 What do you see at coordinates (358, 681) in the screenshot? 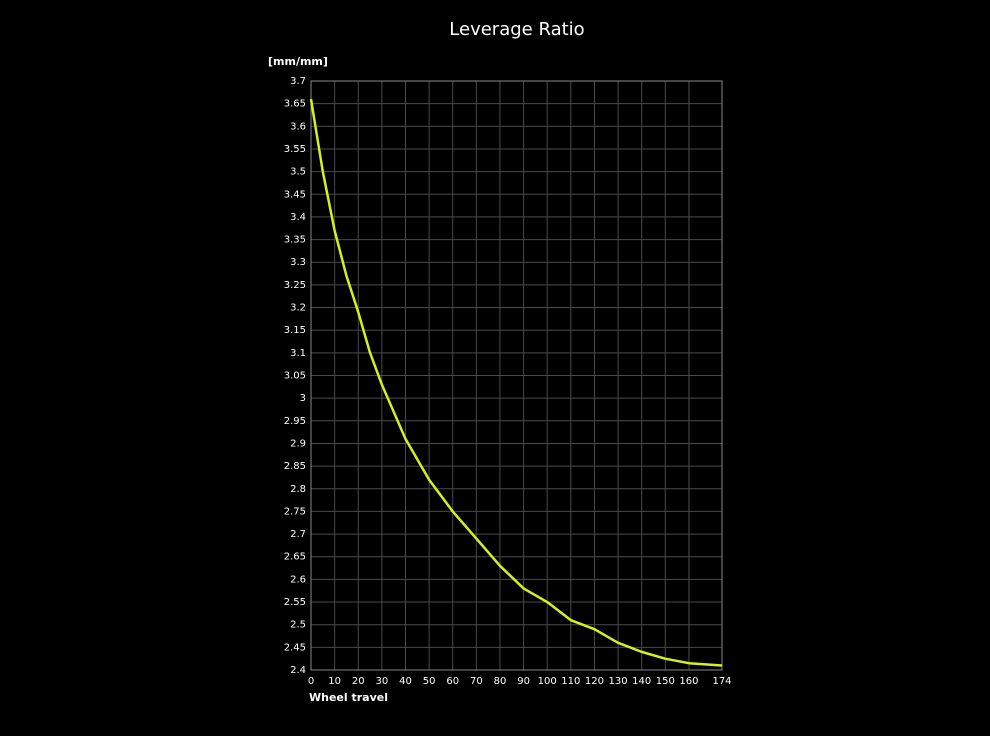
I see `x-tick-label: 20` at bounding box center [358, 681].